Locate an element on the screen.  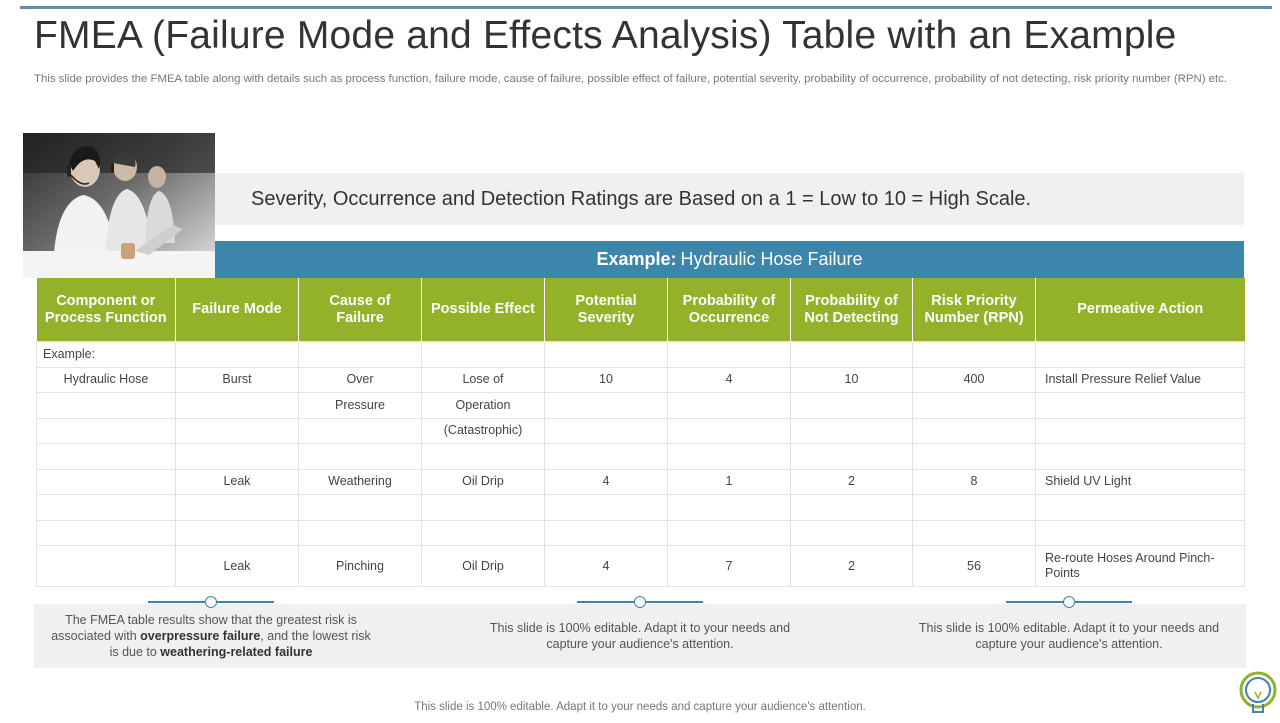
header-occurrence: Probability of Occurrence is located at coordinates (729, 310).